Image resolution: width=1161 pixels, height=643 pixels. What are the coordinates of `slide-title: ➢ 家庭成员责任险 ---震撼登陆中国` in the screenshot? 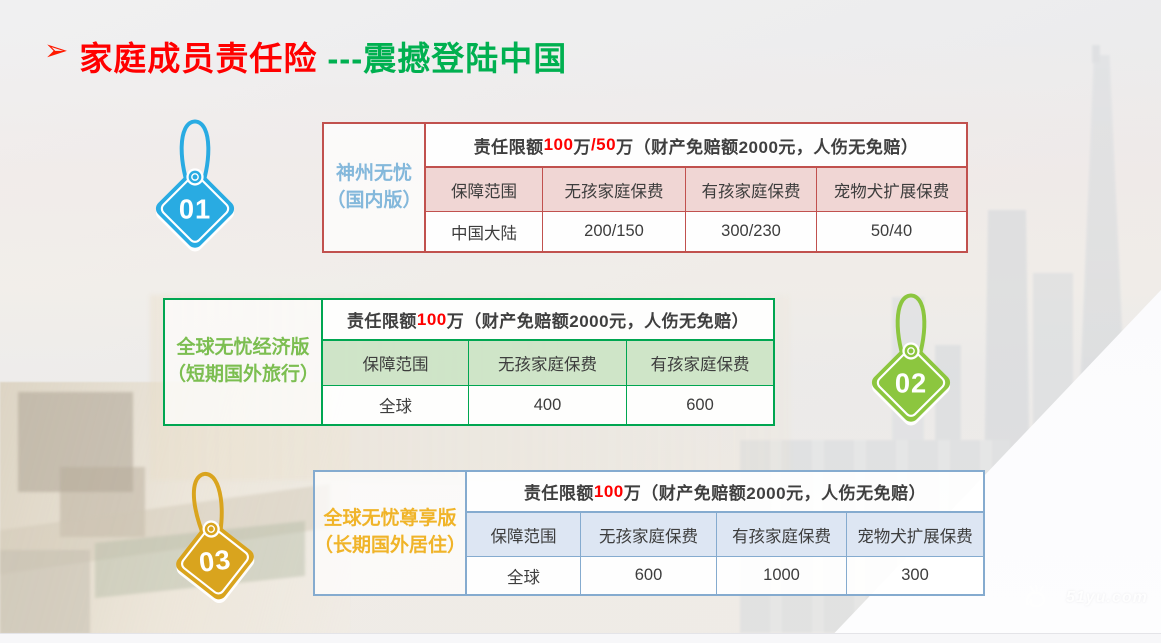 It's located at (305, 56).